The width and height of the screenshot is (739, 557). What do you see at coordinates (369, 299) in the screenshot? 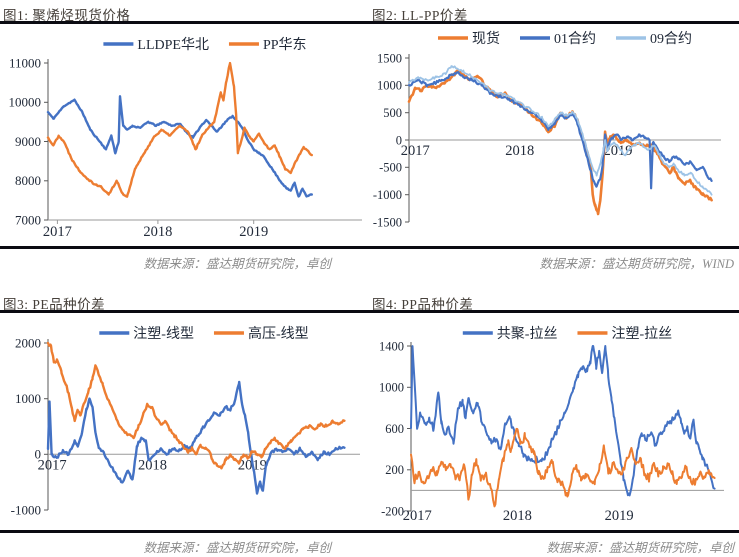
I see `figure-titles-row-2: 图3: PE品种价差 图4: PP品种价差` at bounding box center [369, 299].